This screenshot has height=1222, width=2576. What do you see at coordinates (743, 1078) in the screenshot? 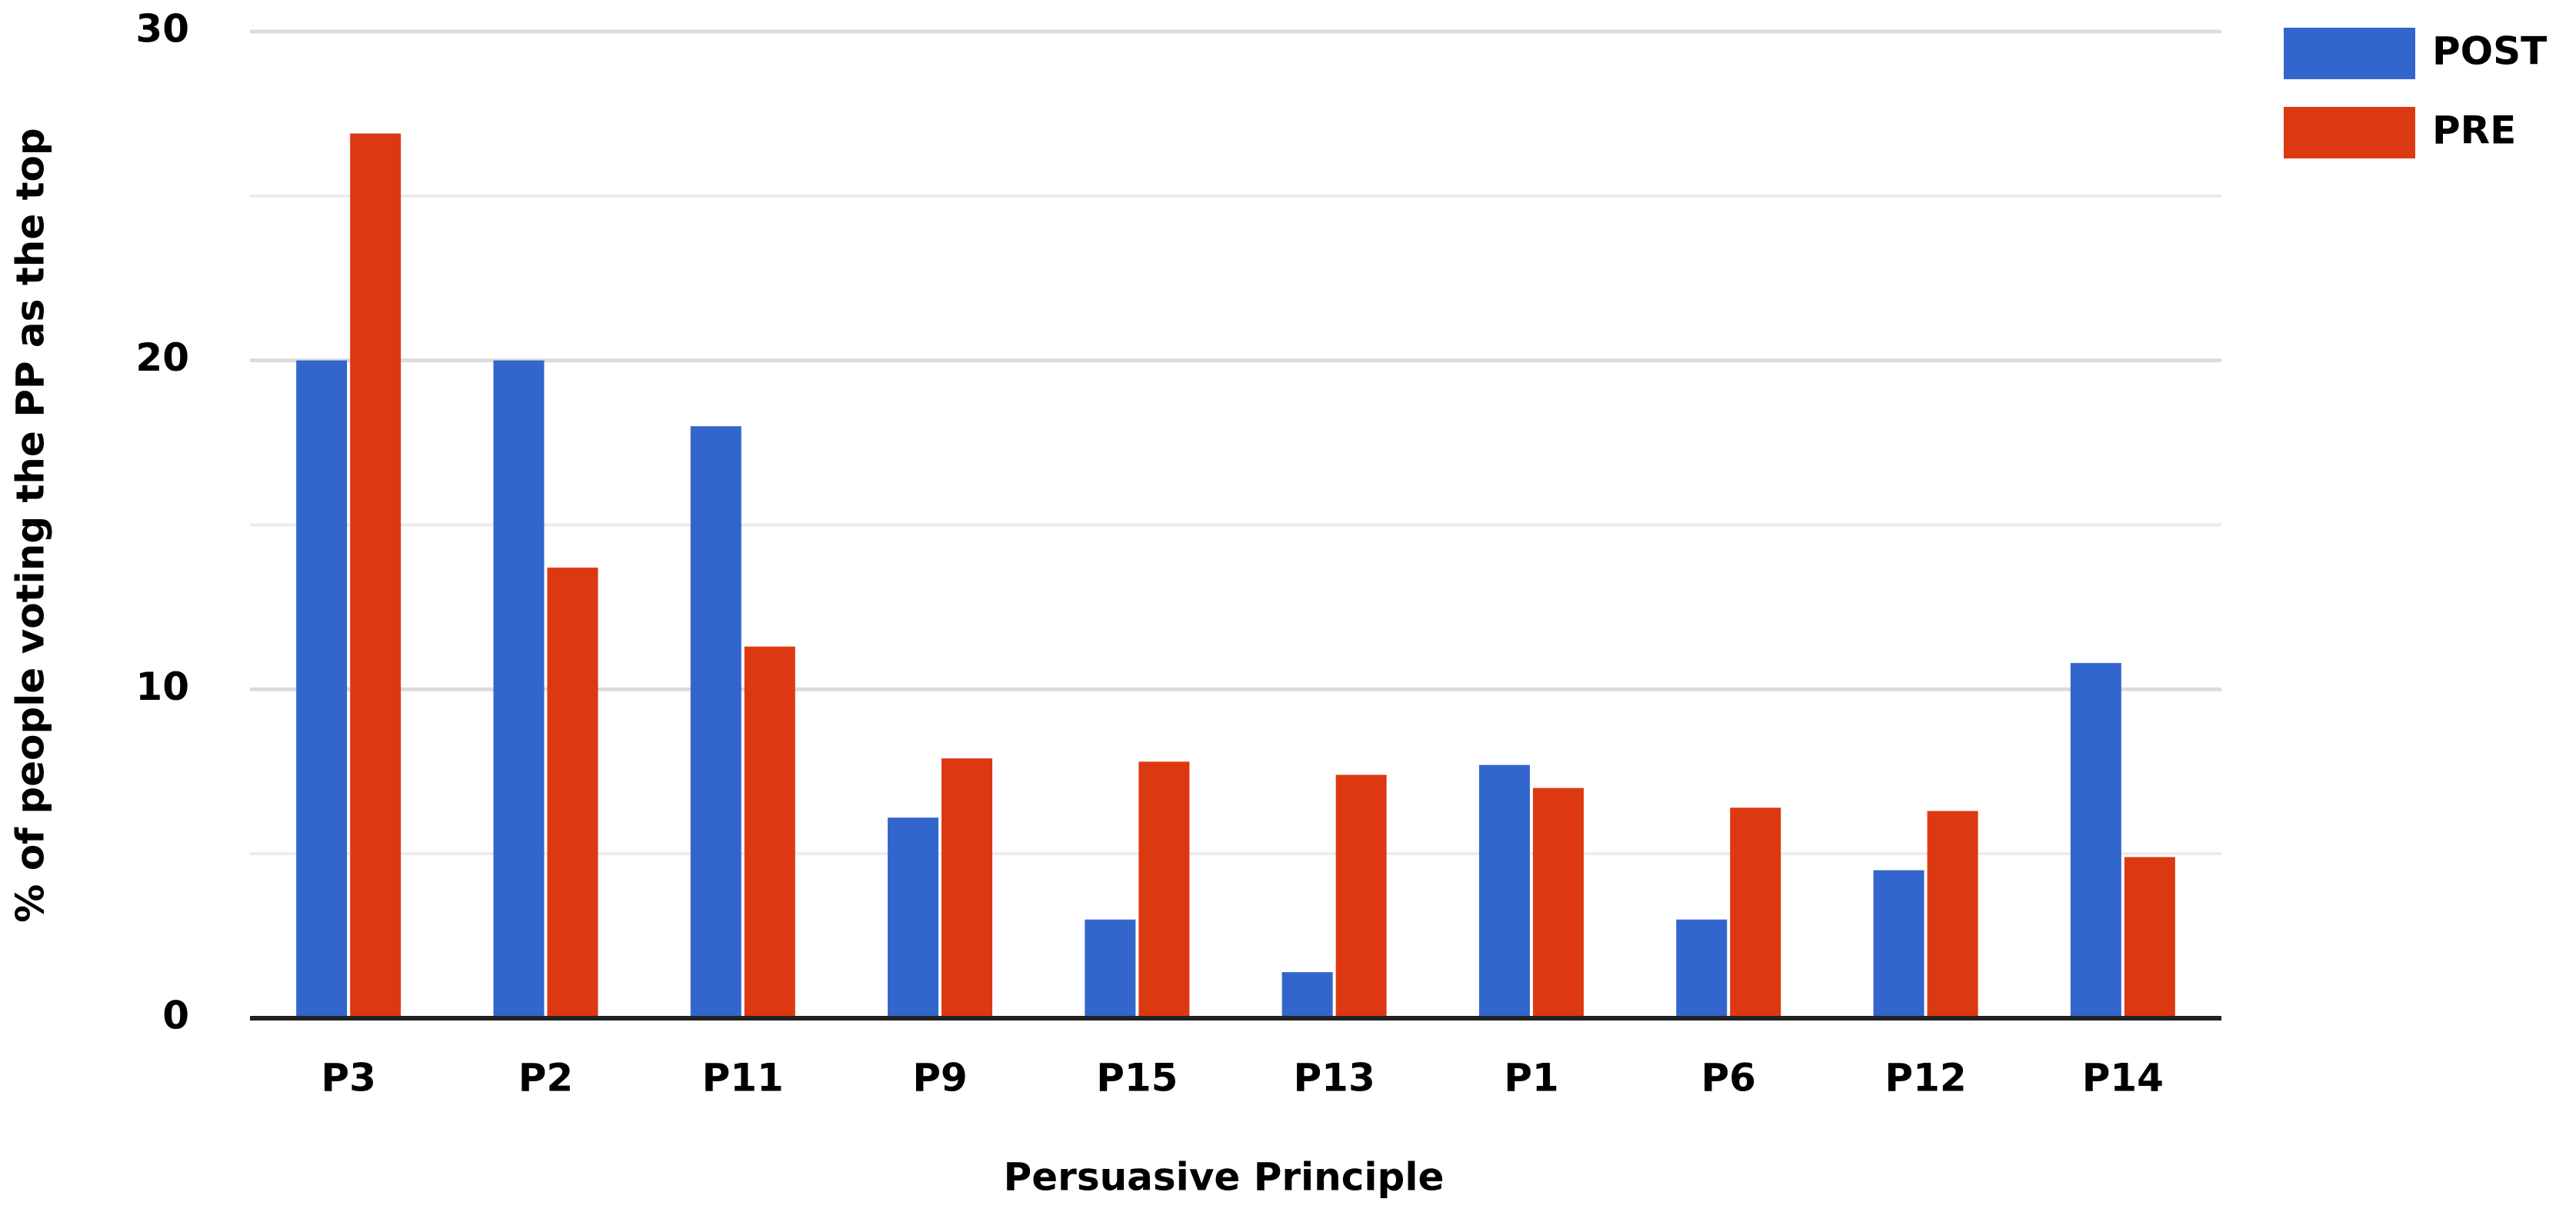
I see `x-tick-label: P11` at bounding box center [743, 1078].